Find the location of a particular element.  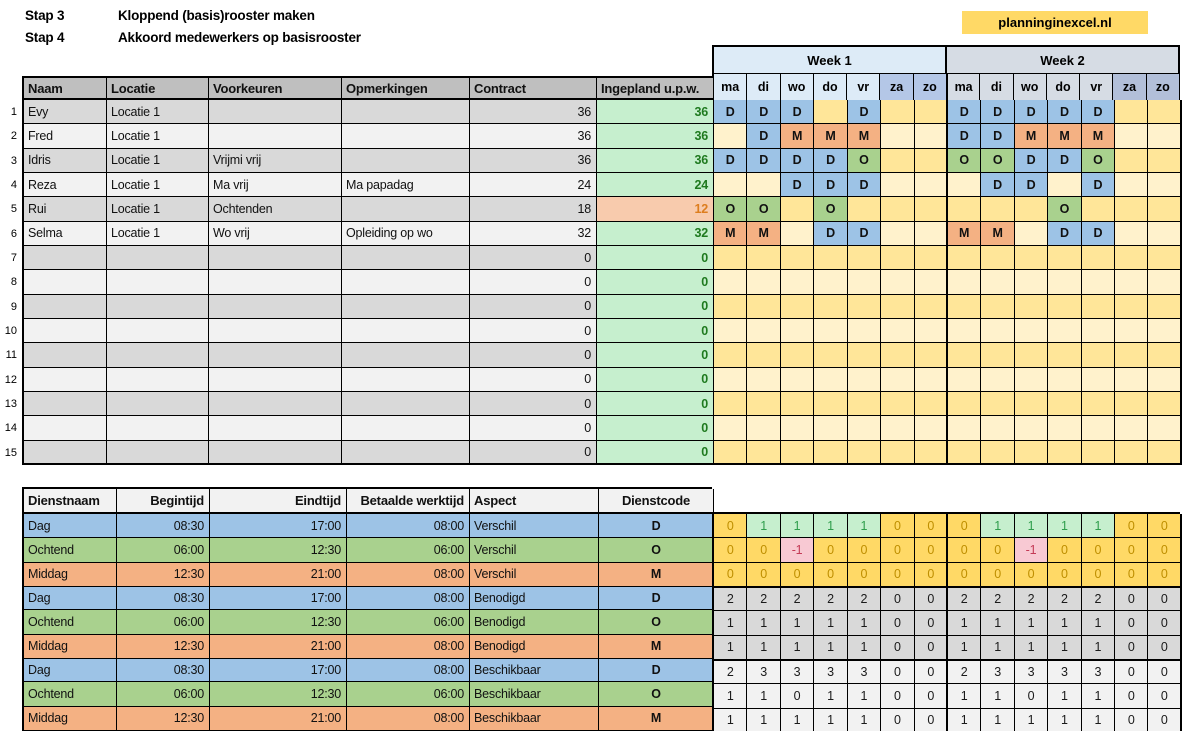

shift-cell-eindtijd: 12:30 is located at coordinates (278, 694).